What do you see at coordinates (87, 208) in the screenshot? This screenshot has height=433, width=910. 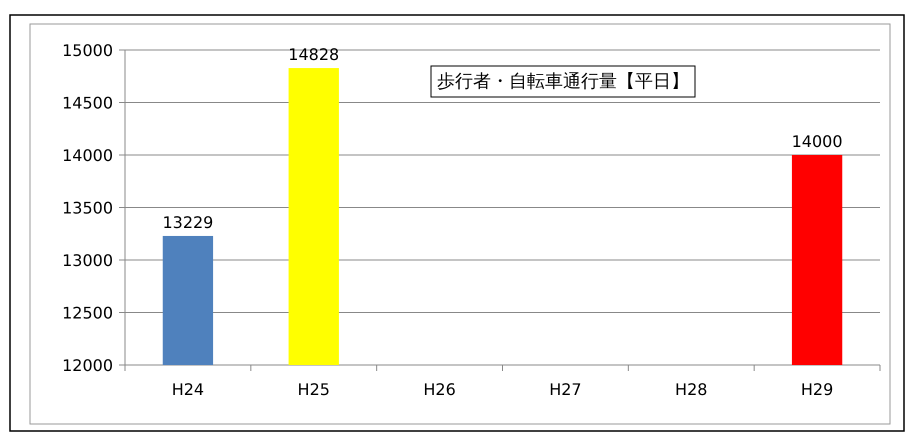 I see `y-tick-label: 13500` at bounding box center [87, 208].